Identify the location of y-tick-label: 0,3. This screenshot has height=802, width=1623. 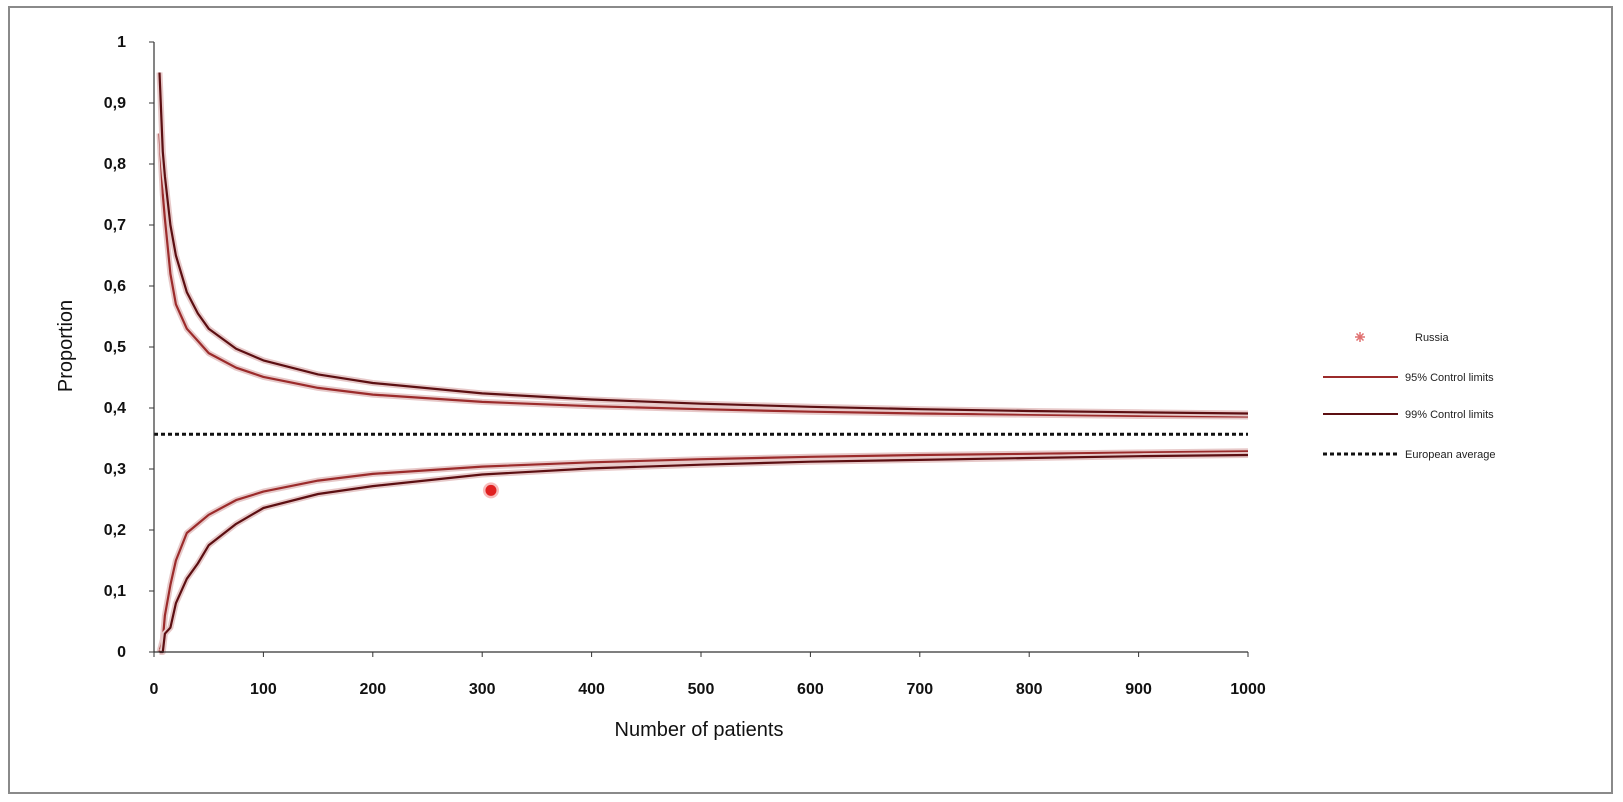
(115, 469).